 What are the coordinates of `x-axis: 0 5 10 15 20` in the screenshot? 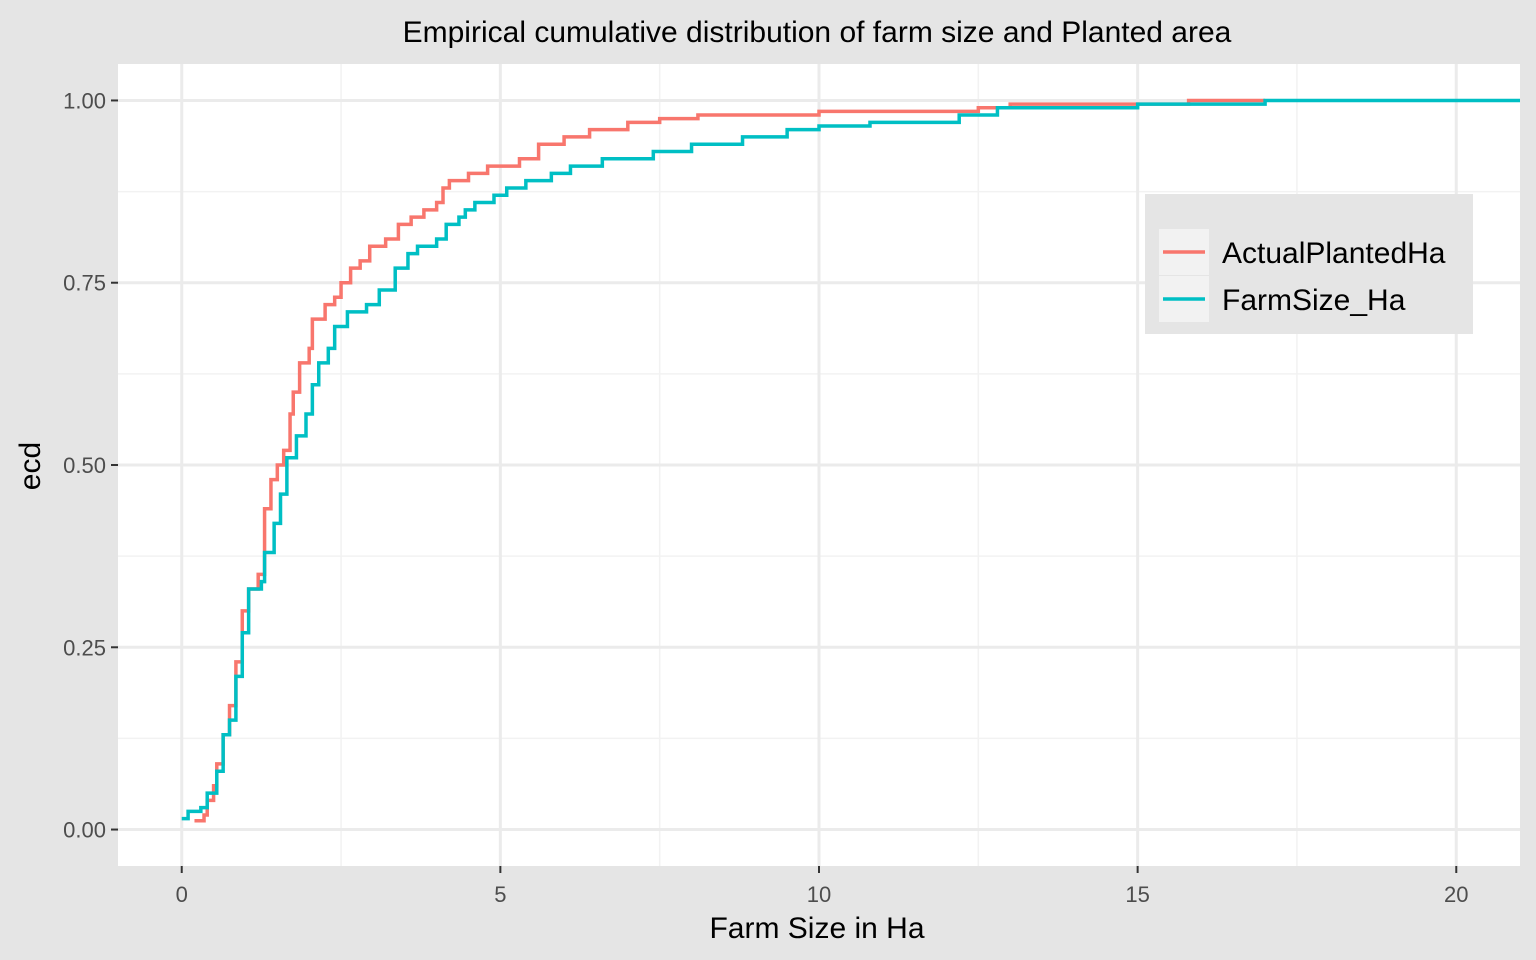 It's located at (822, 886).